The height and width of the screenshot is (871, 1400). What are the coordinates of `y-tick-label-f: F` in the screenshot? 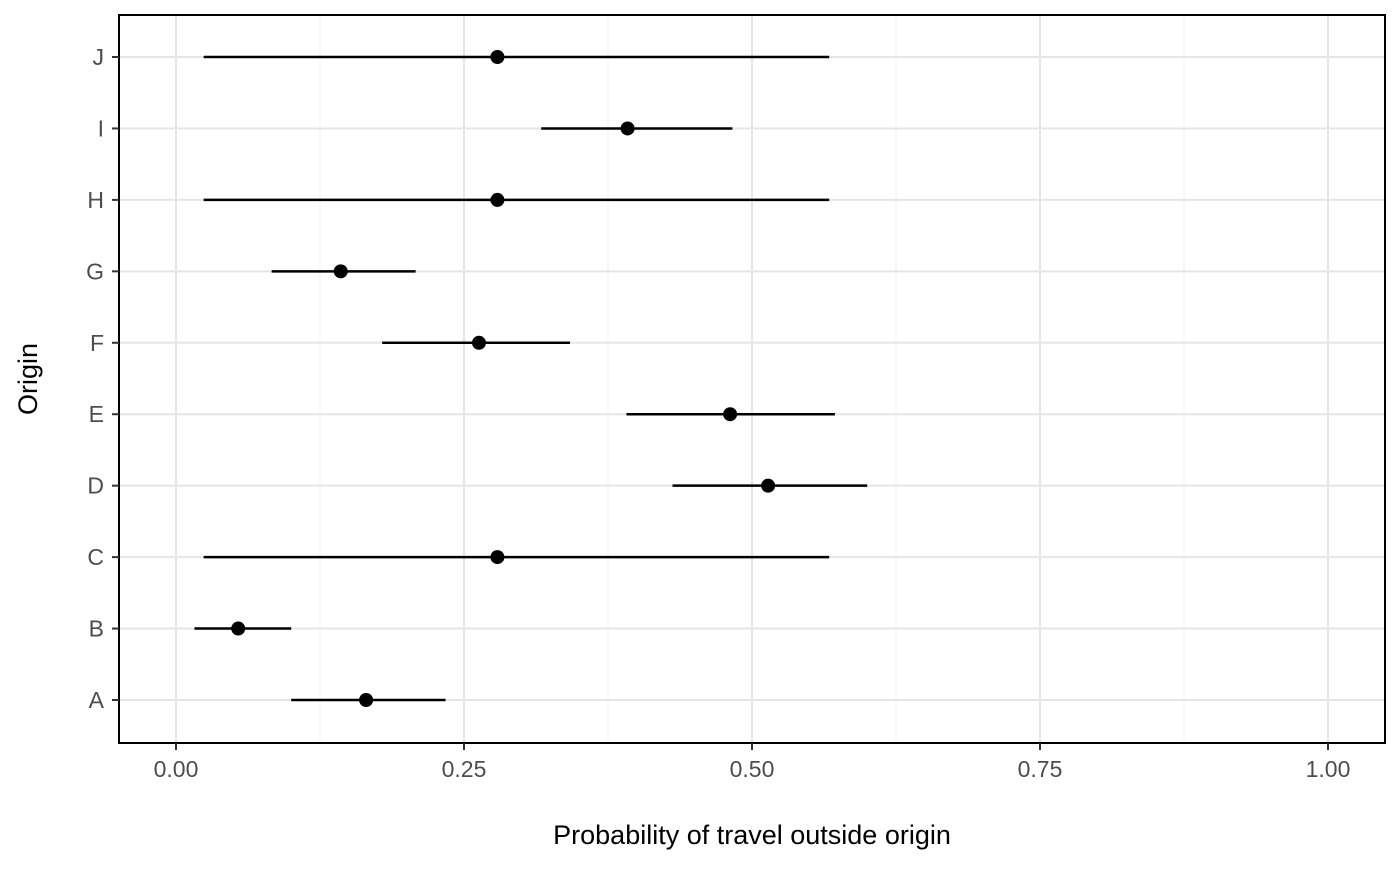 It's located at (97, 343).